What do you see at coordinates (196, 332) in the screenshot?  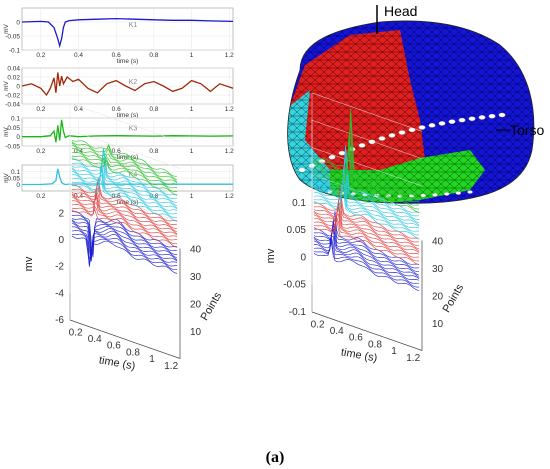 I see `ytick-label: 10` at bounding box center [196, 332].